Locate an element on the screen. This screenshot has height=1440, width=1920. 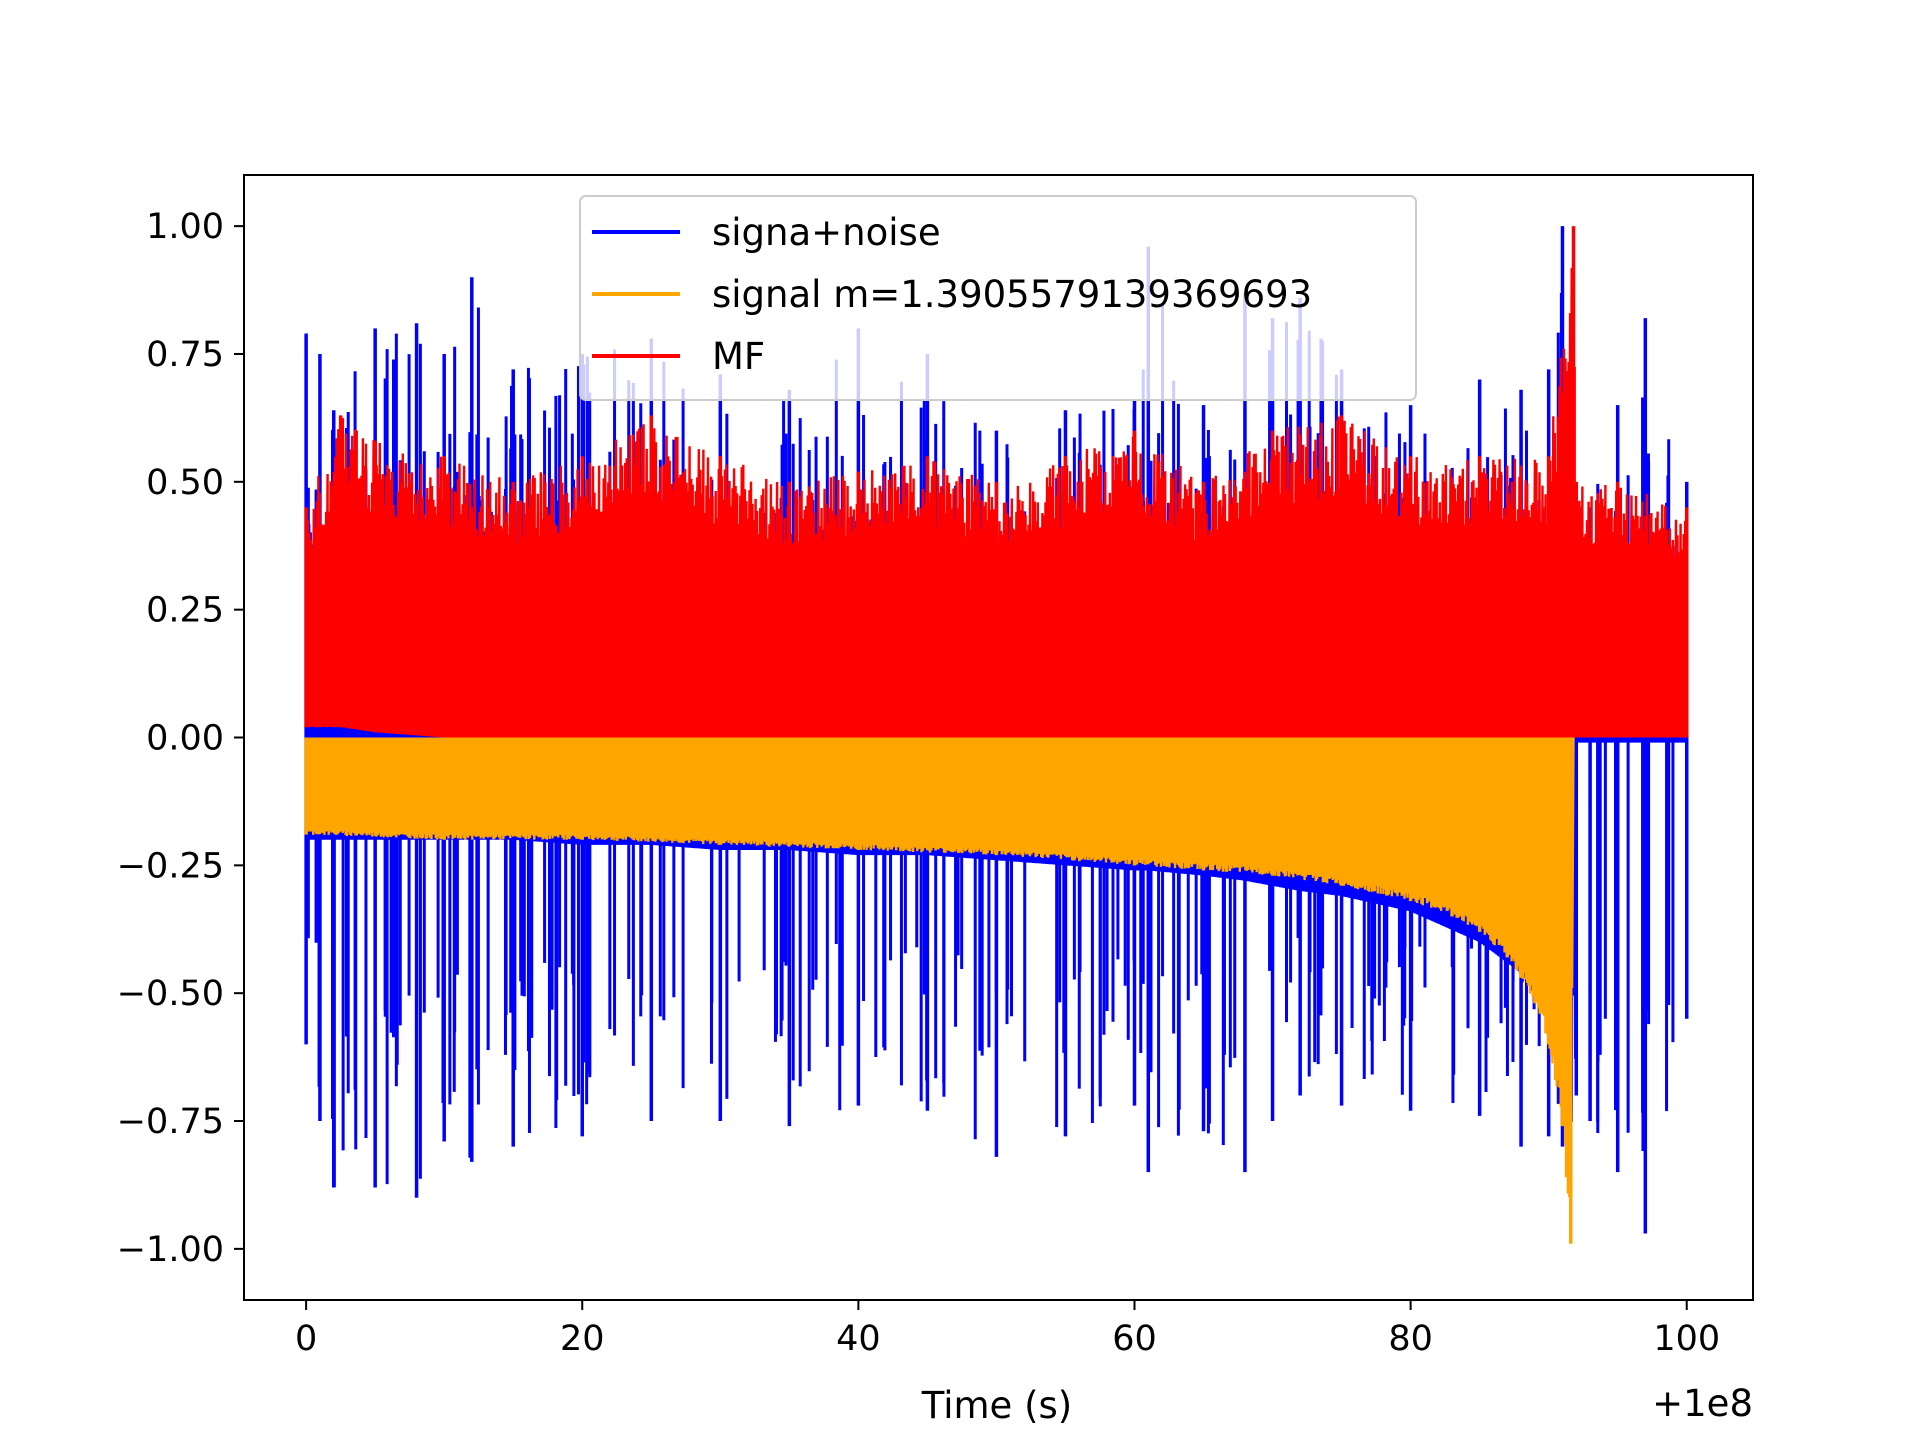
legend-entry: signa+noise is located at coordinates (826, 232).